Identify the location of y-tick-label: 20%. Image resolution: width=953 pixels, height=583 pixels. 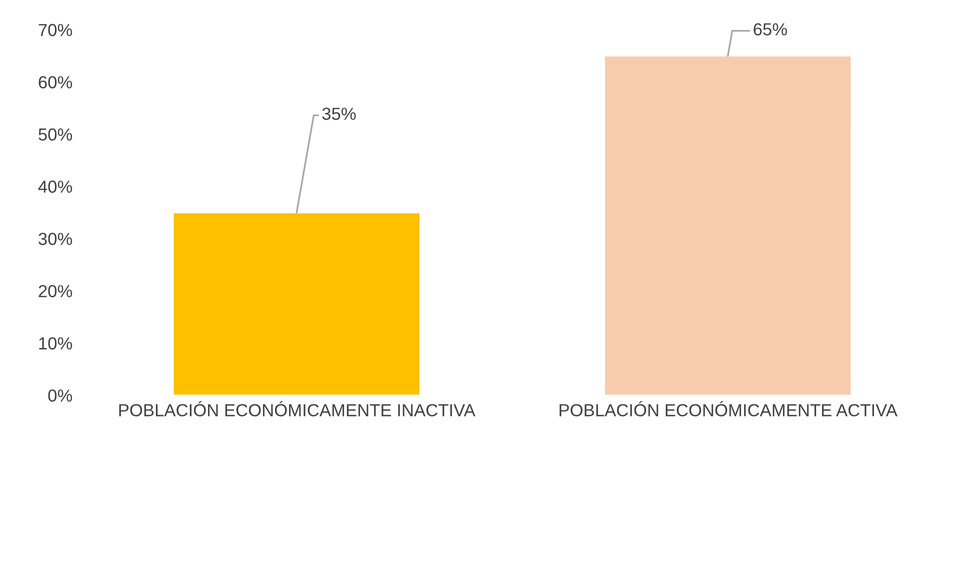
(55, 291).